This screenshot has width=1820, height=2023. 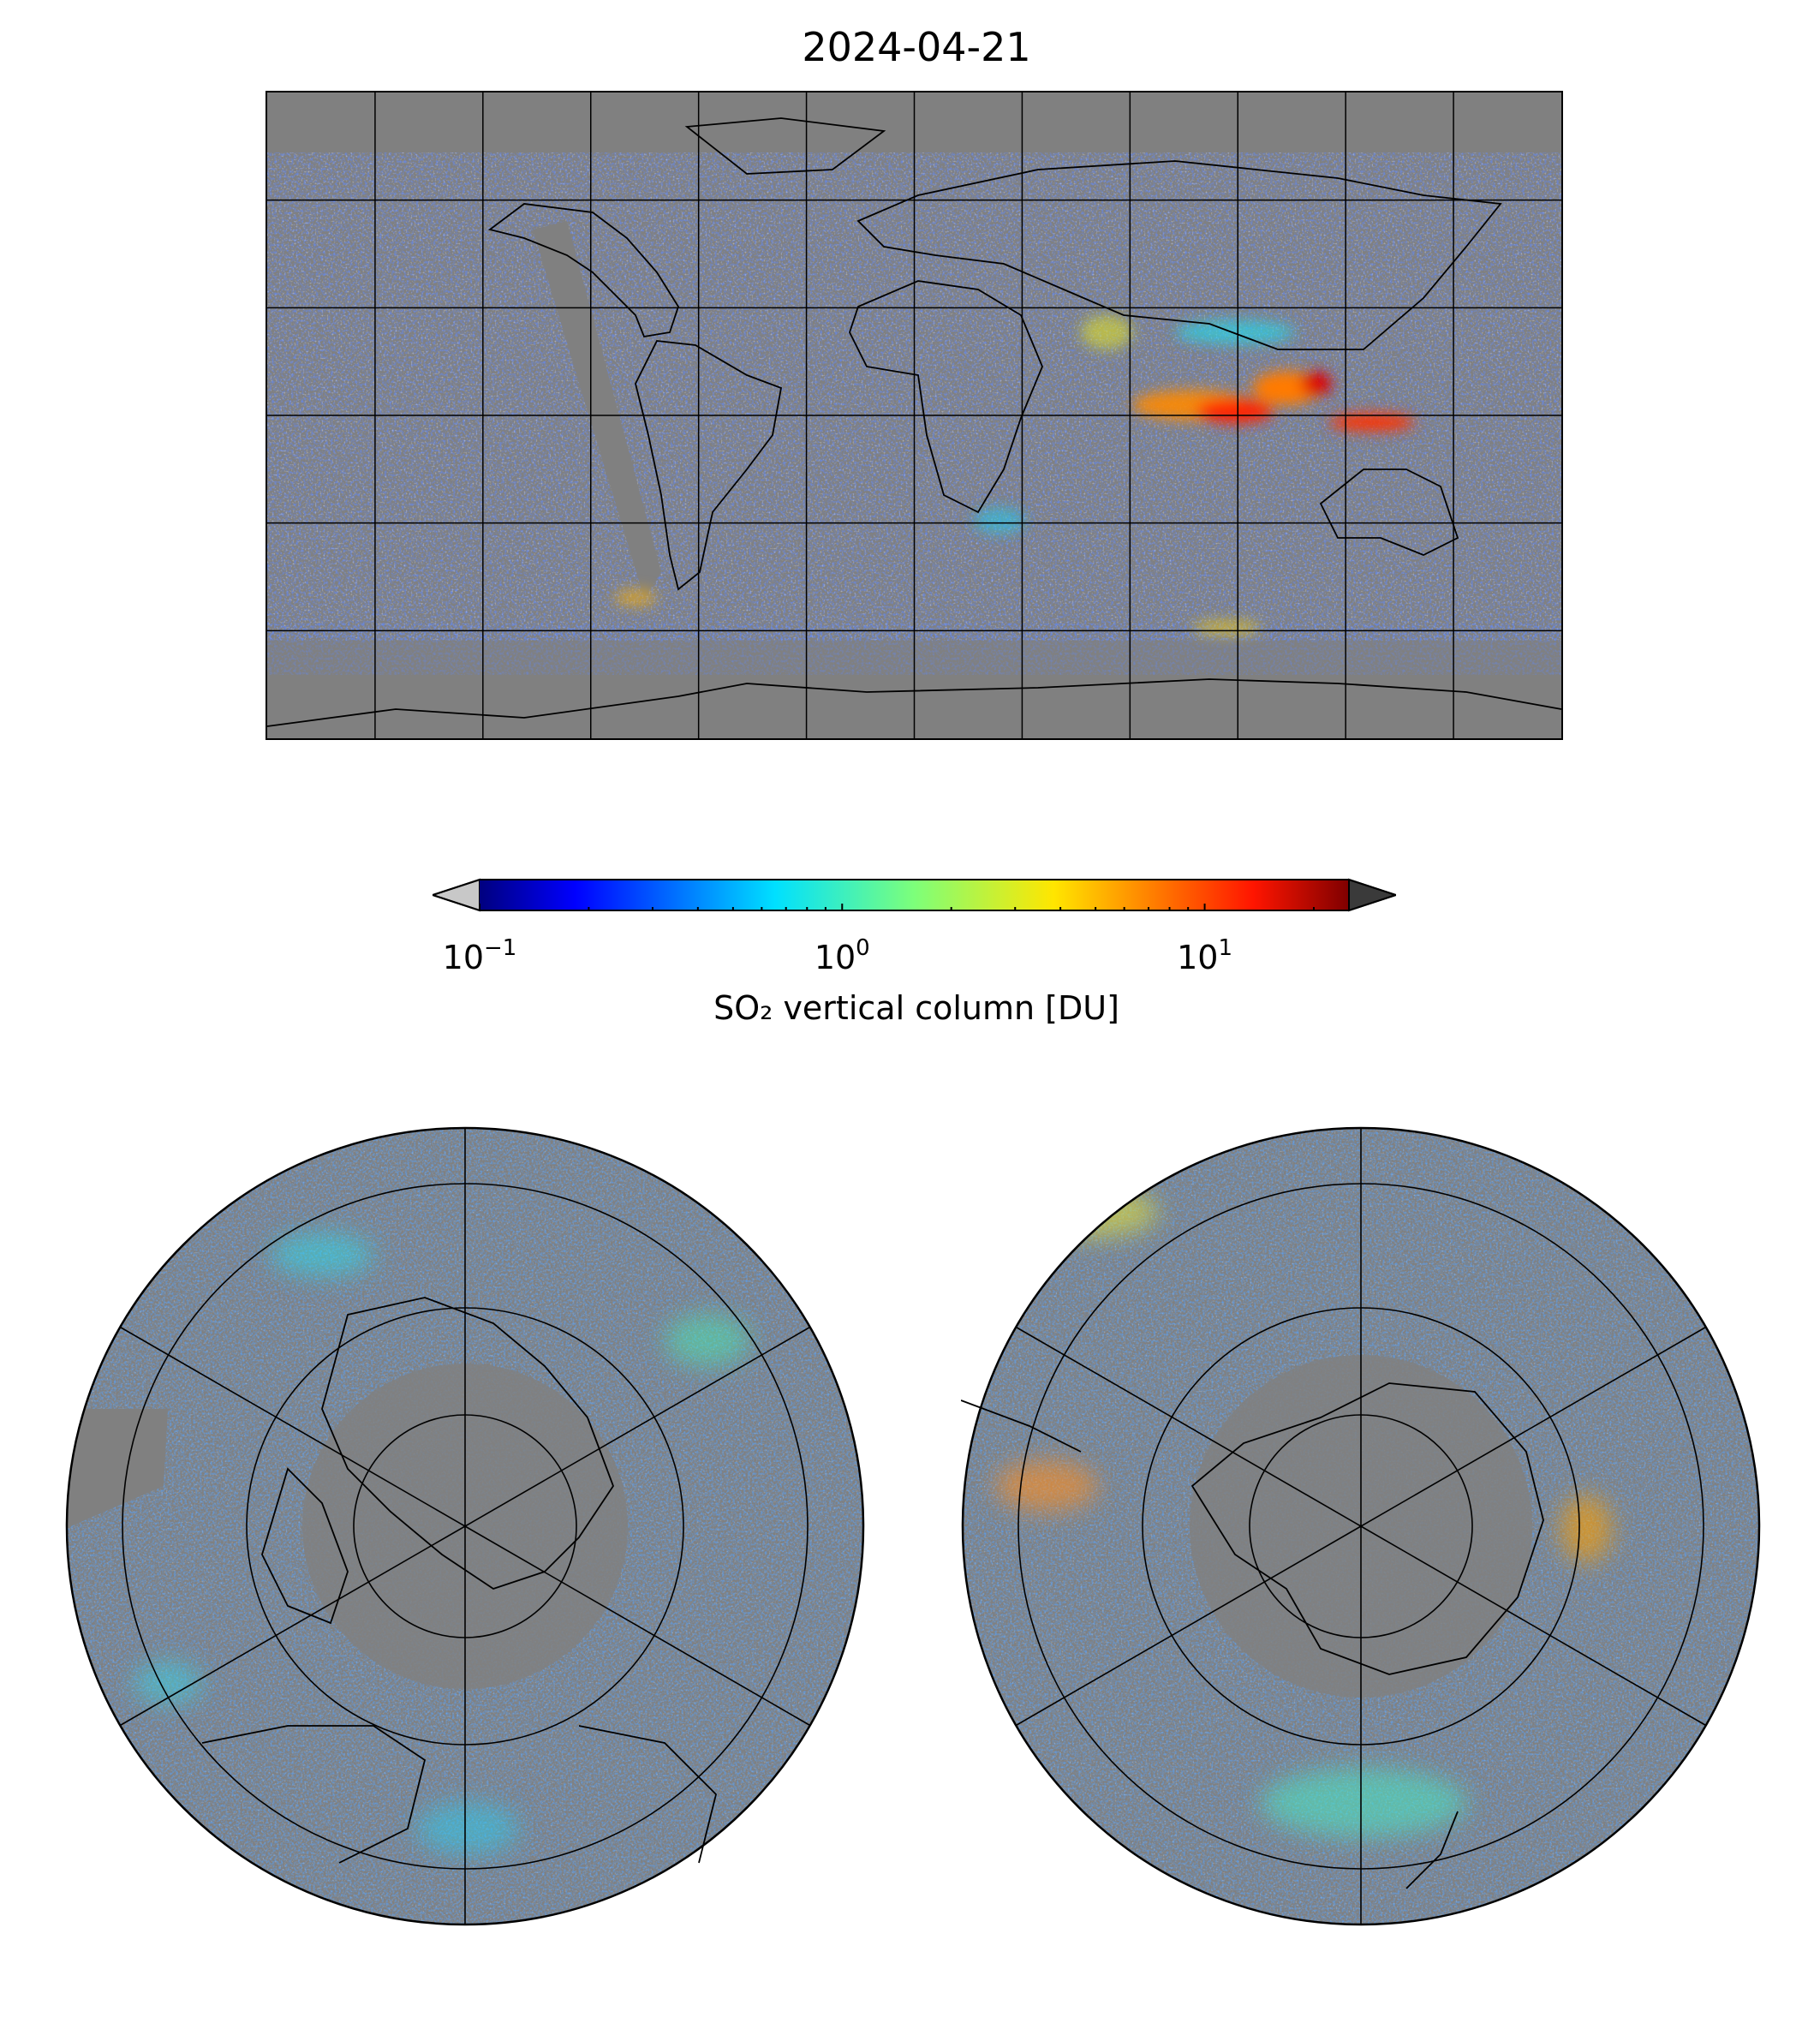 I want to click on colorbar-label: SO₂ vertical column [DU], so click(x=916, y=1008).